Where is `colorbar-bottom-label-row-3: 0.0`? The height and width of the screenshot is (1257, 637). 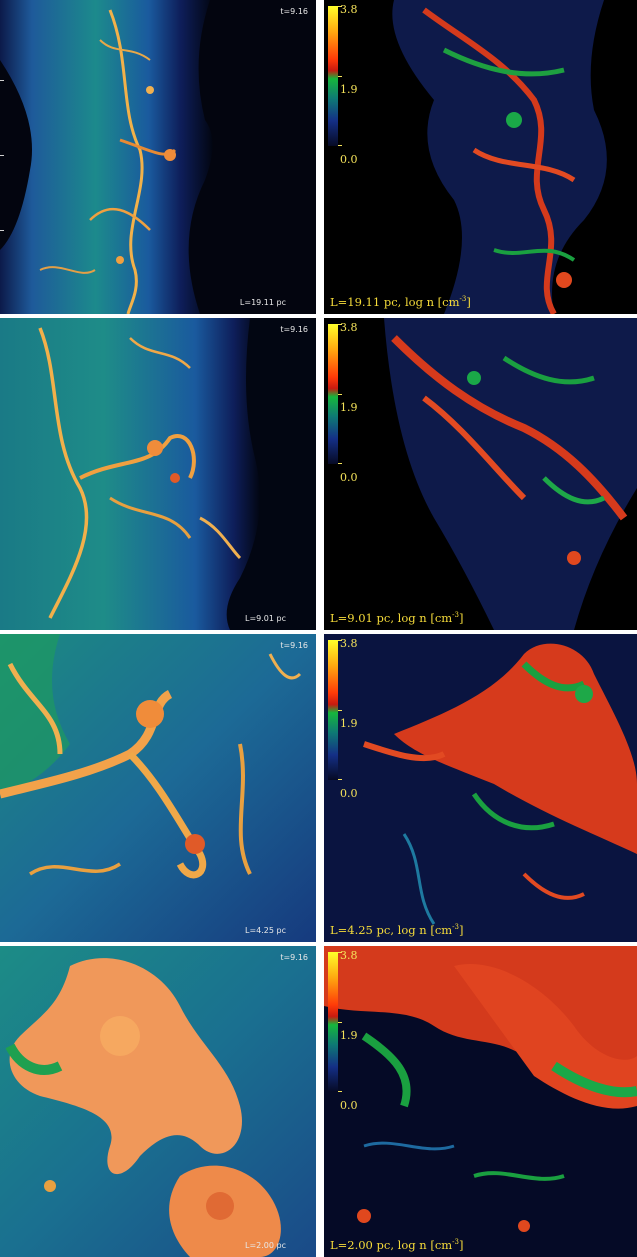
colorbar-bottom-label-row-3: 0.0 is located at coordinates (349, 793).